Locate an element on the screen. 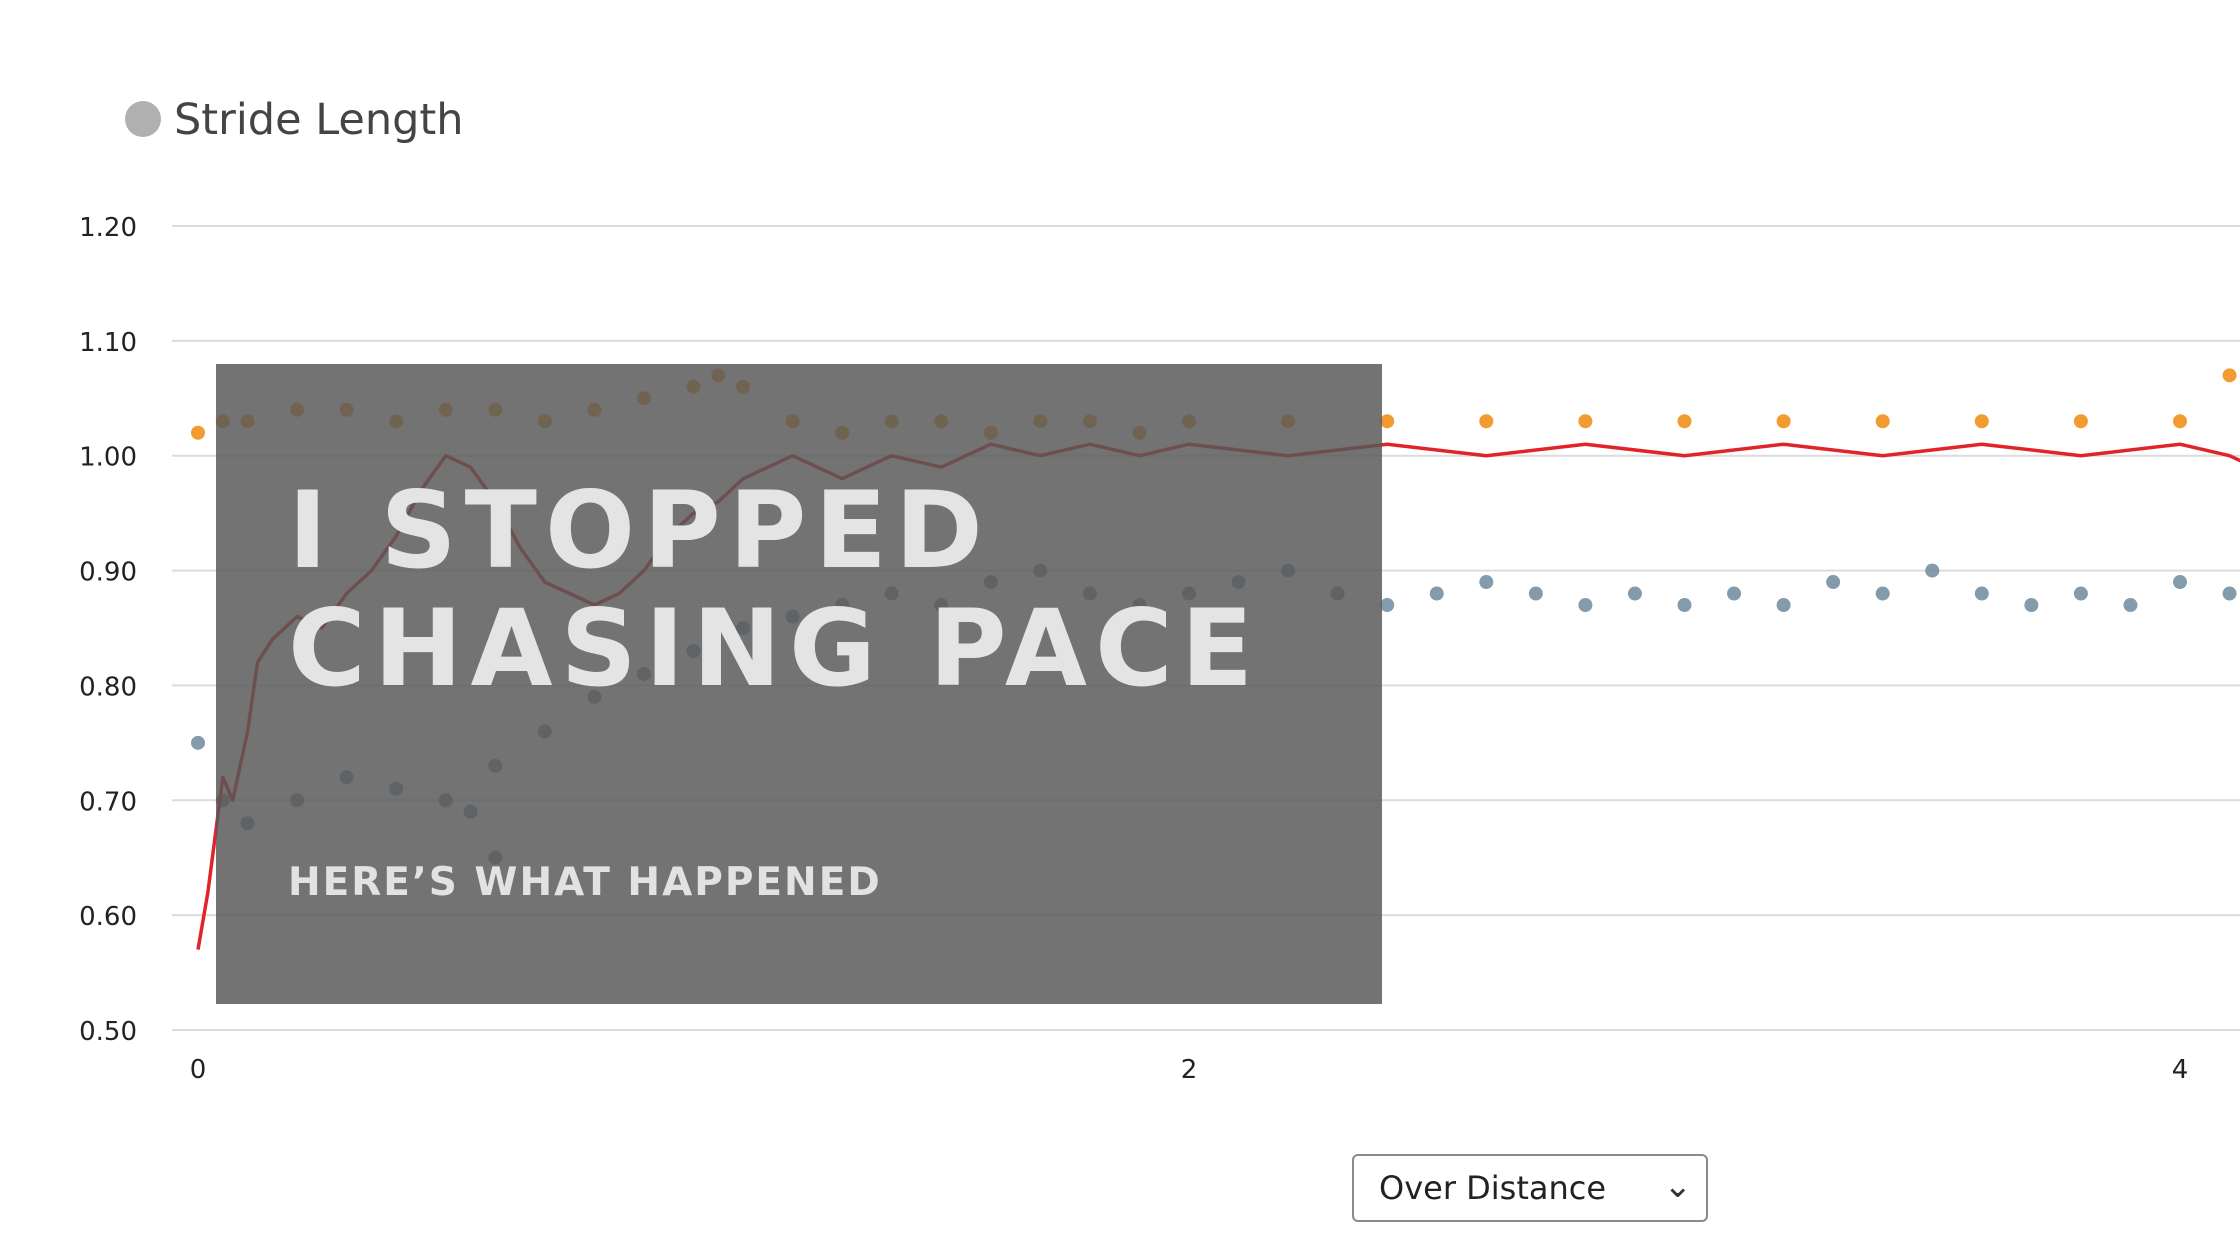  headline-line-1: I STOPPED is located at coordinates (639, 530).